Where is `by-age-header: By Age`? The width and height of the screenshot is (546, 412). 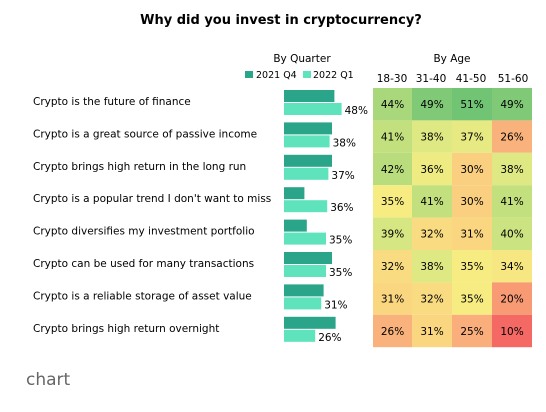 by-age-header: By Age is located at coordinates (451, 59).